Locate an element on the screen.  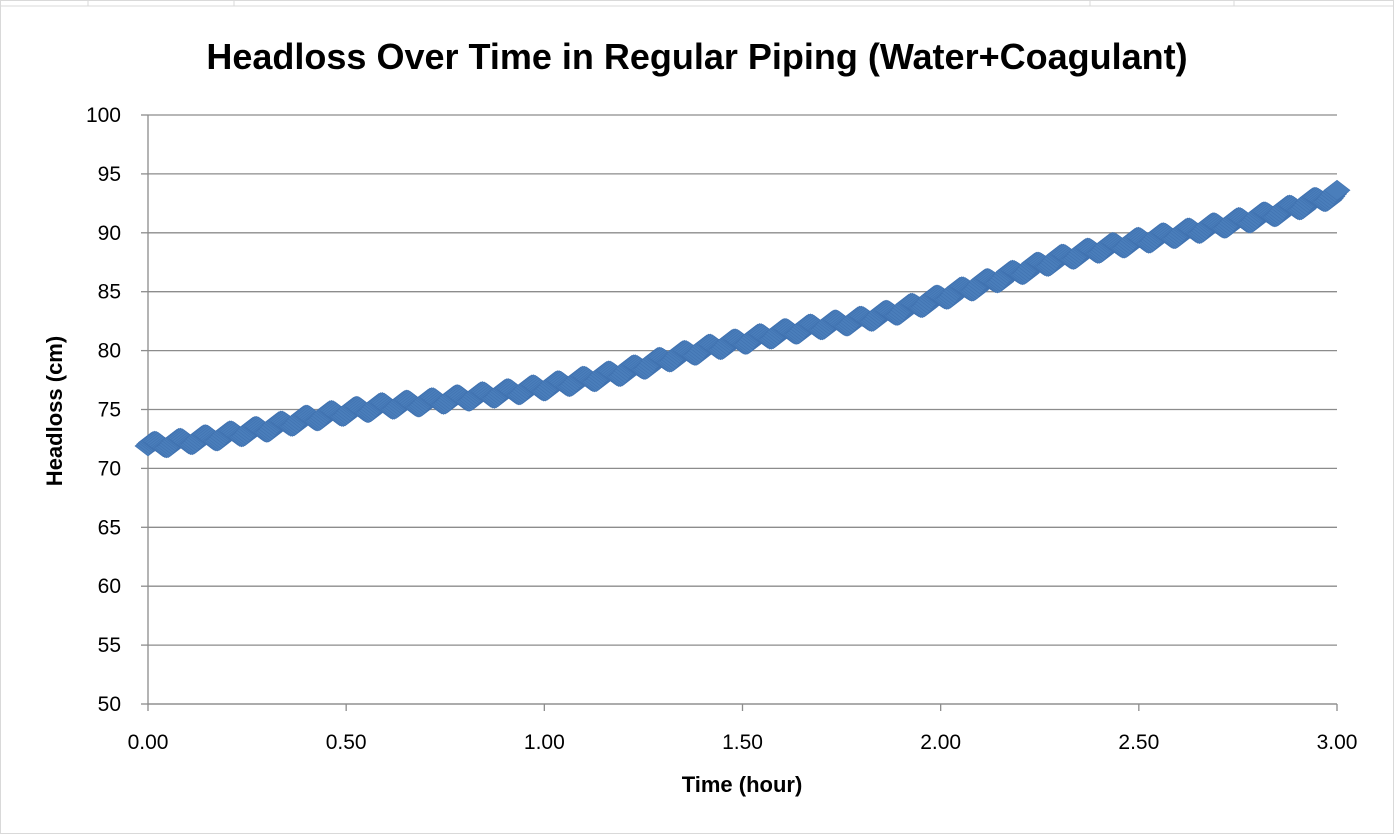
x-tick-label: 2.00 is located at coordinates (940, 742).